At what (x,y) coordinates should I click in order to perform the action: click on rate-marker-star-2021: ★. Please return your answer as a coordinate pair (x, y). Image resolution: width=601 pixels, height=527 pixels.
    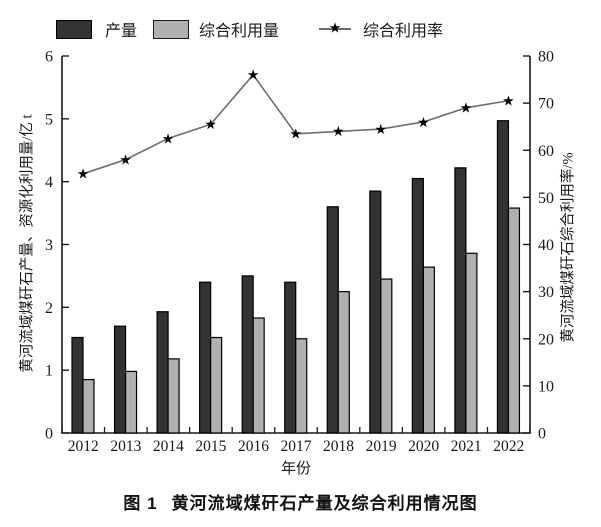
    Looking at the image, I should click on (466, 109).